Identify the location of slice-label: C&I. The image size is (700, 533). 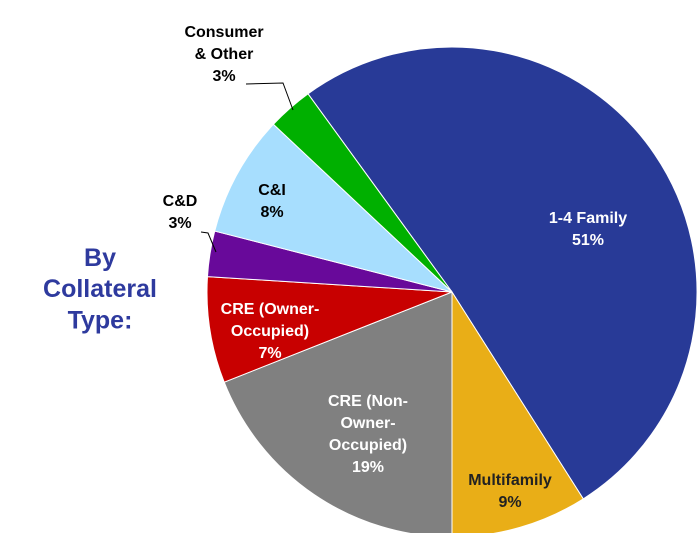
(272, 190).